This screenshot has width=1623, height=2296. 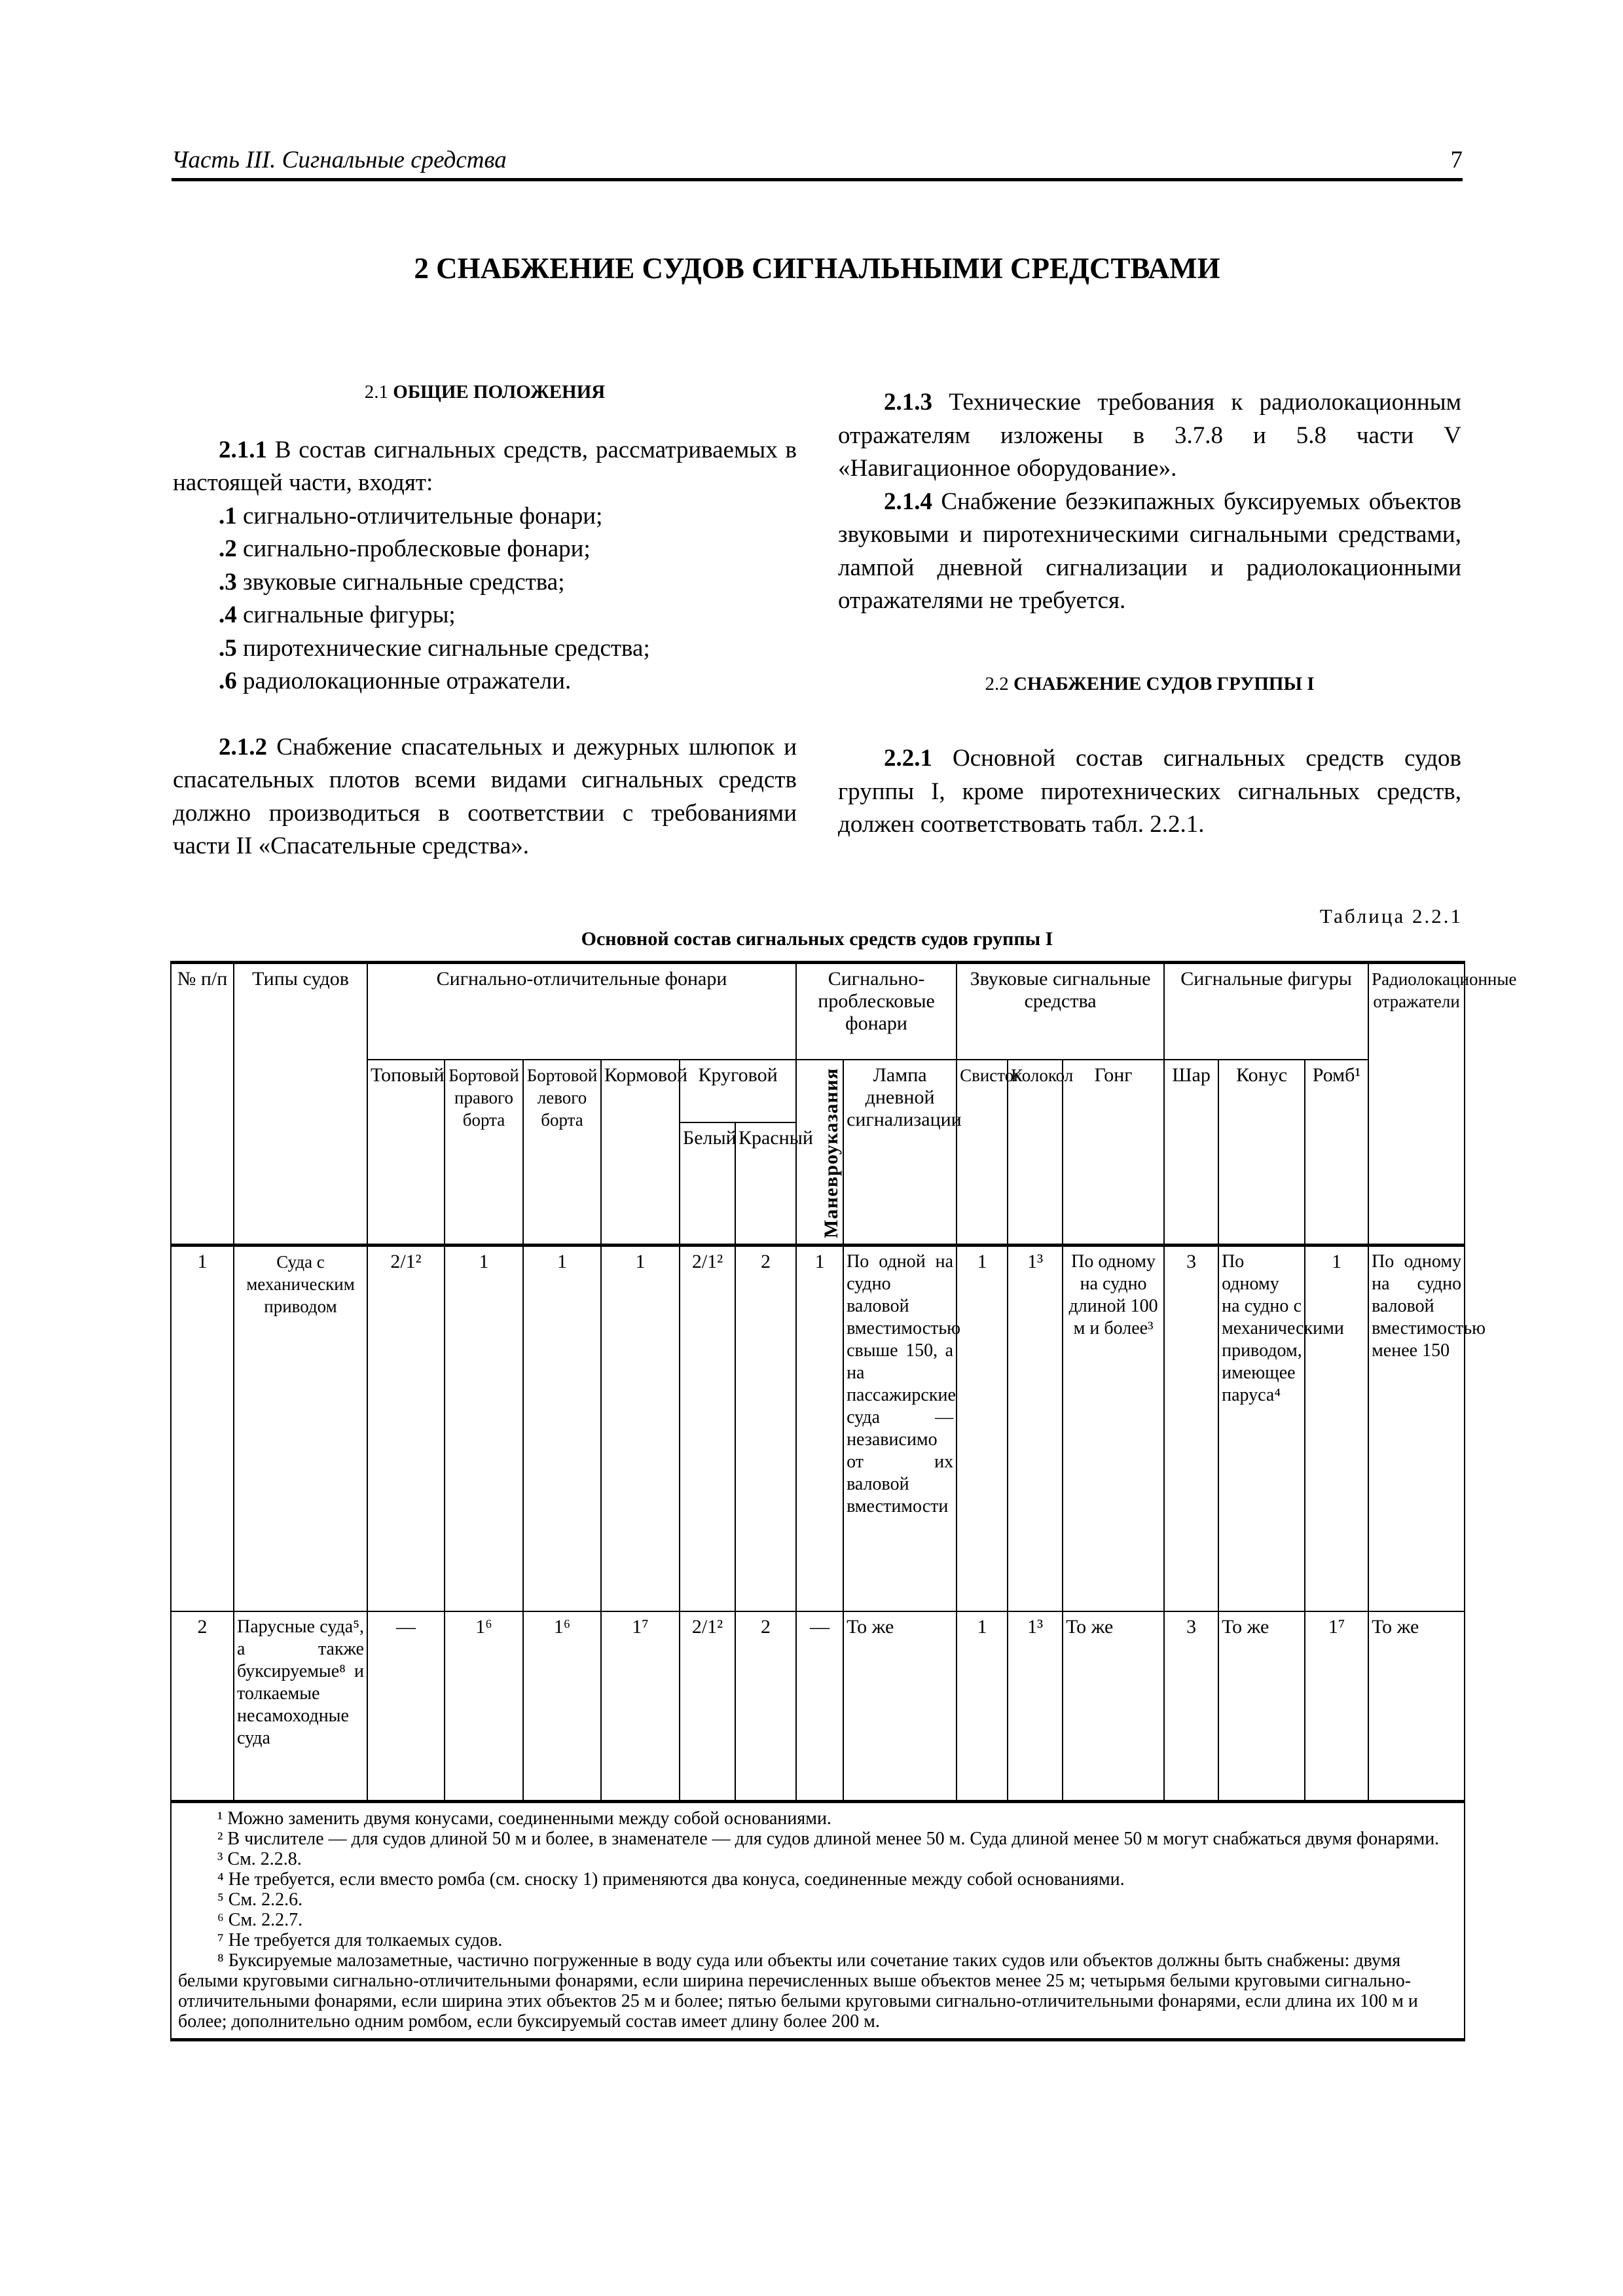 I want to click on cell-radar: То же, so click(x=1417, y=1707).